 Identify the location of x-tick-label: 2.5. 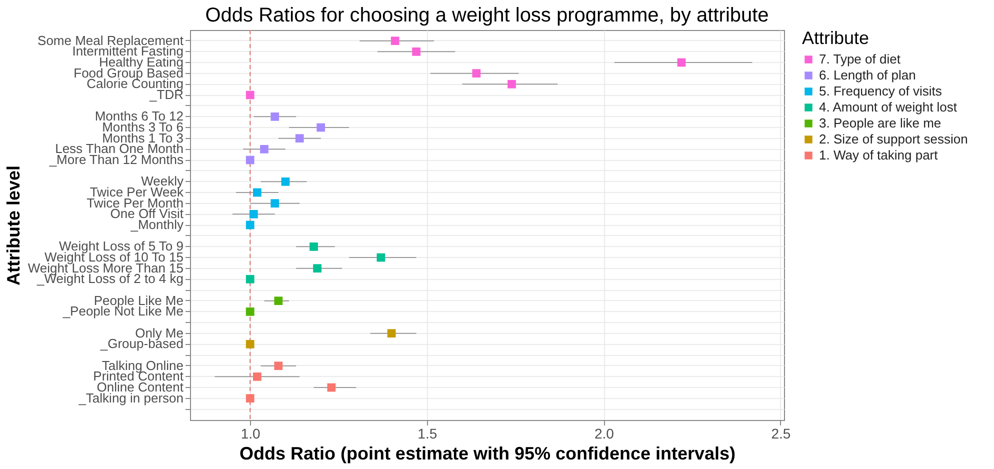
(781, 434).